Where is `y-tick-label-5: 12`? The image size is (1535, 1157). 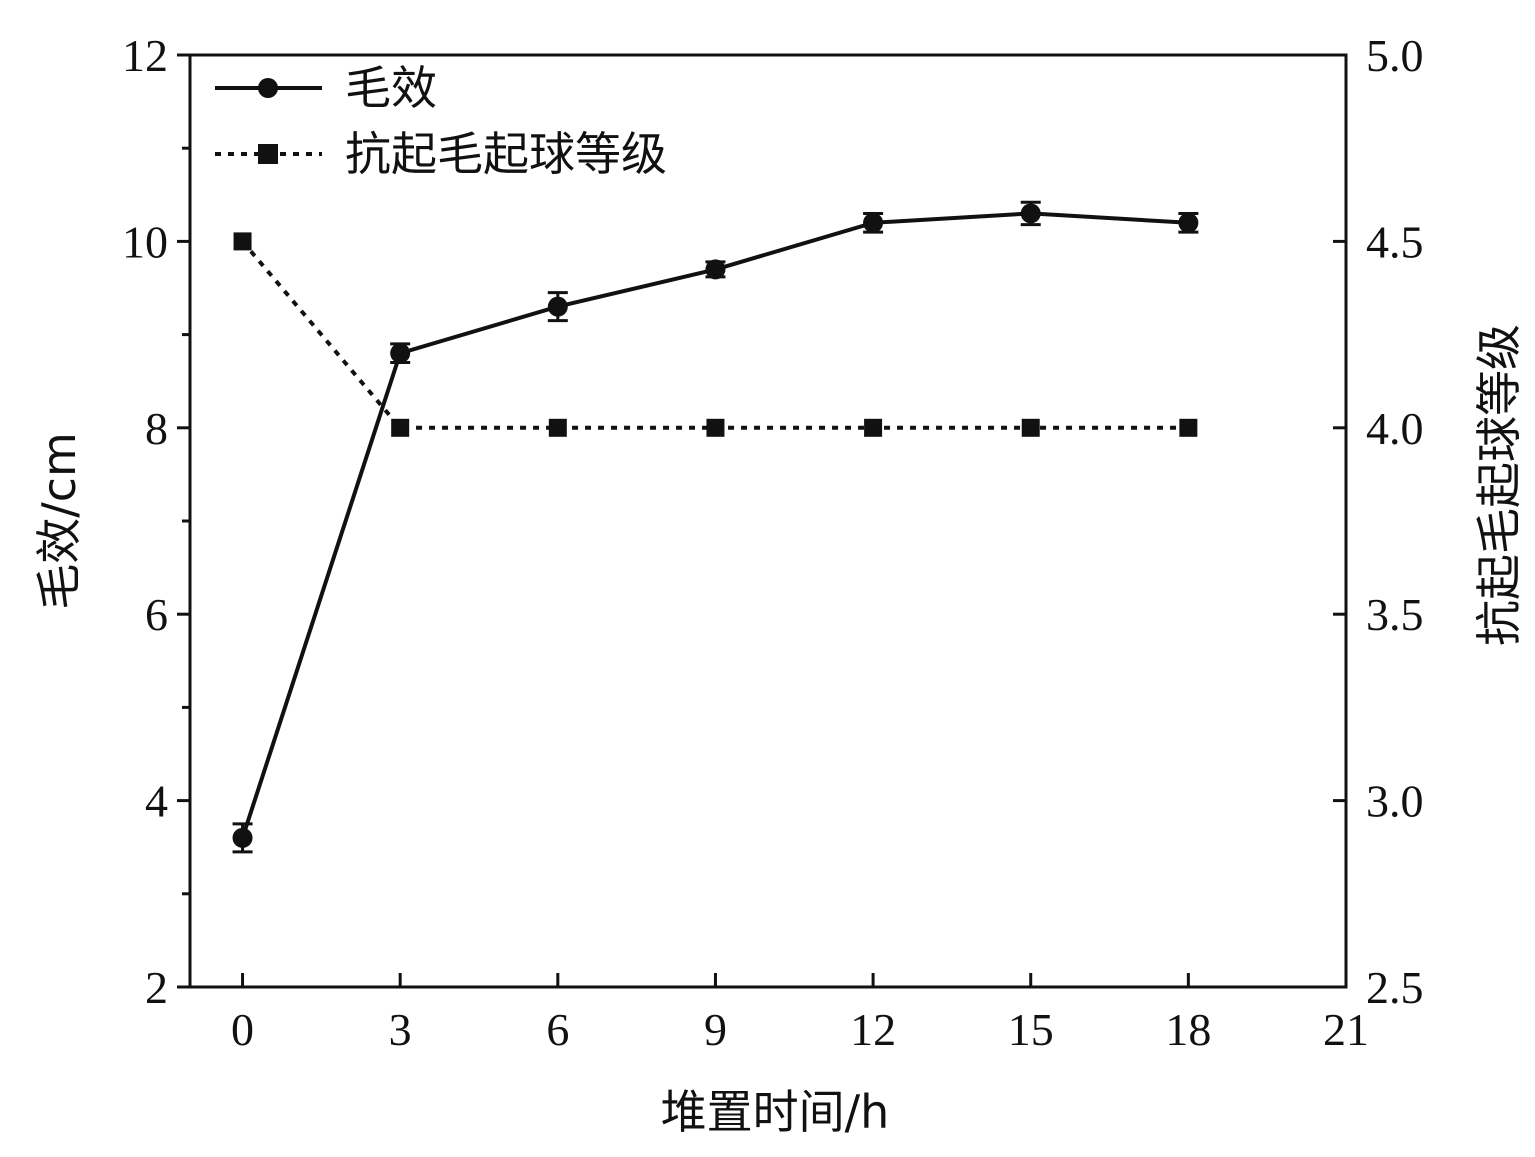 y-tick-label-5: 12 is located at coordinates (145, 55).